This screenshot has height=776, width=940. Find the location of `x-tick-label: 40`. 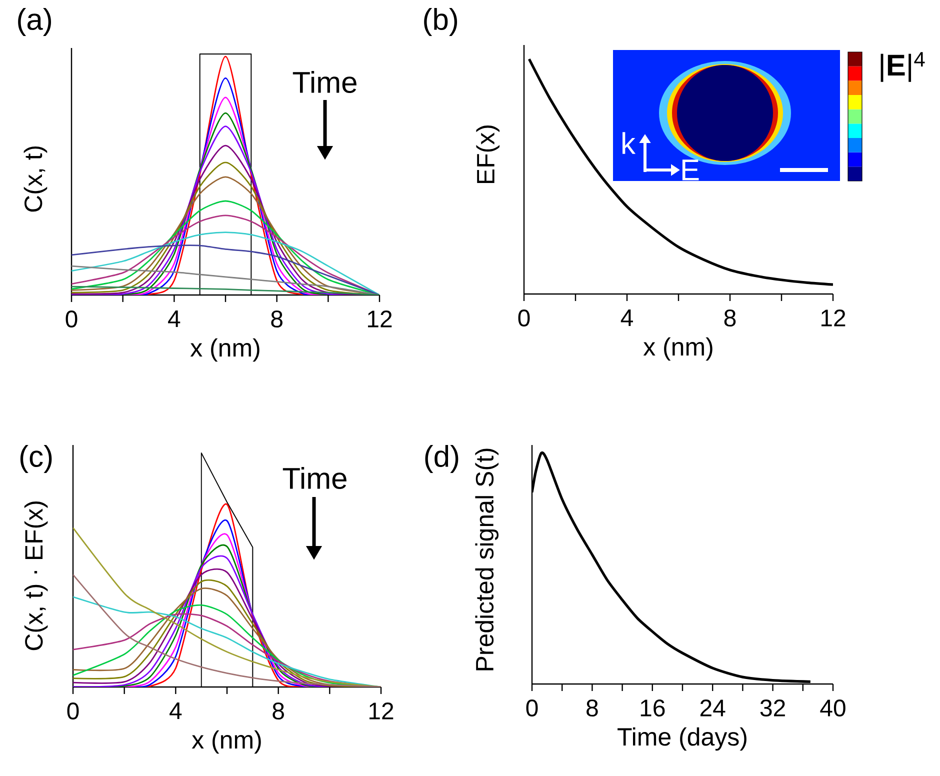

x-tick-label: 40 is located at coordinates (833, 708).